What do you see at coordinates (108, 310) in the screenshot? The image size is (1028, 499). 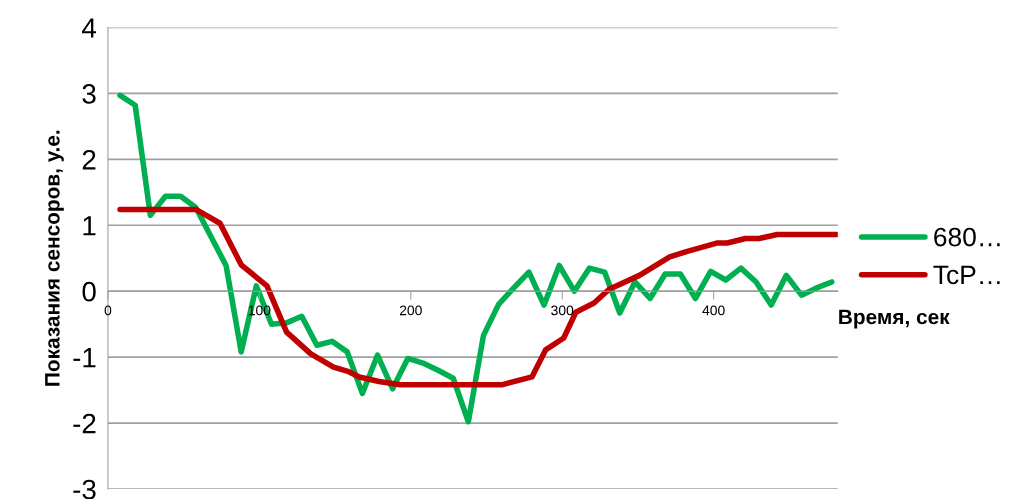 I see `x-tick-label: 0` at bounding box center [108, 310].